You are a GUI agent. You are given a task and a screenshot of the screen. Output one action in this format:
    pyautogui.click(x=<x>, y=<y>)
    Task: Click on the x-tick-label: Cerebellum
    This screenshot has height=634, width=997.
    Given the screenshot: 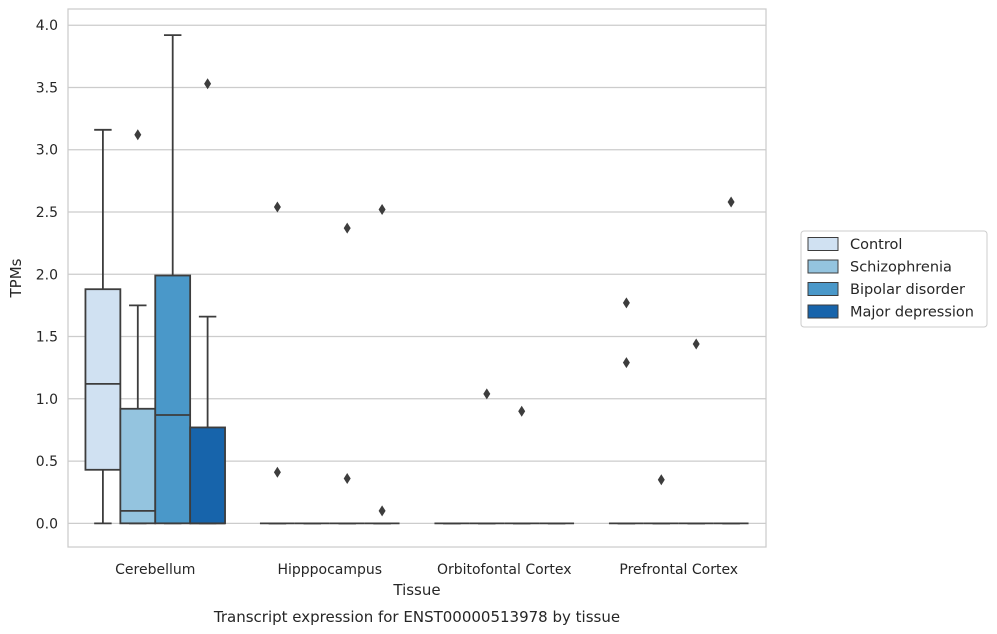 What is the action you would take?
    pyautogui.click(x=155, y=570)
    